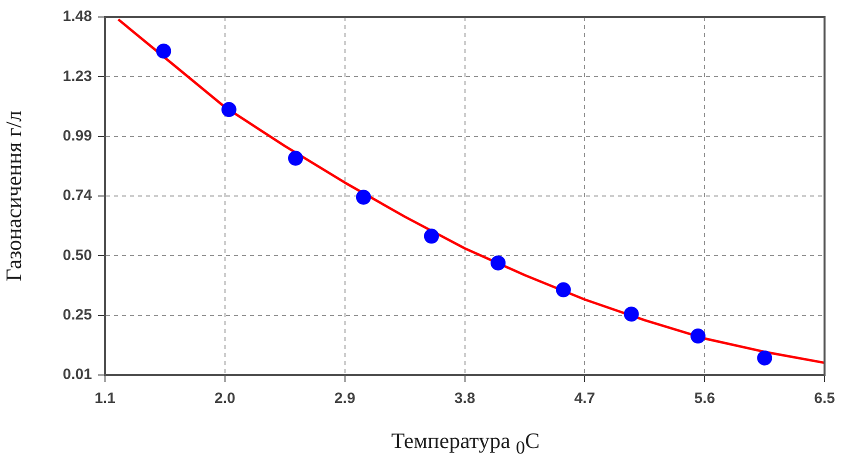 This screenshot has height=466, width=843. I want to click on y-tick-label: 0.50, so click(77, 255).